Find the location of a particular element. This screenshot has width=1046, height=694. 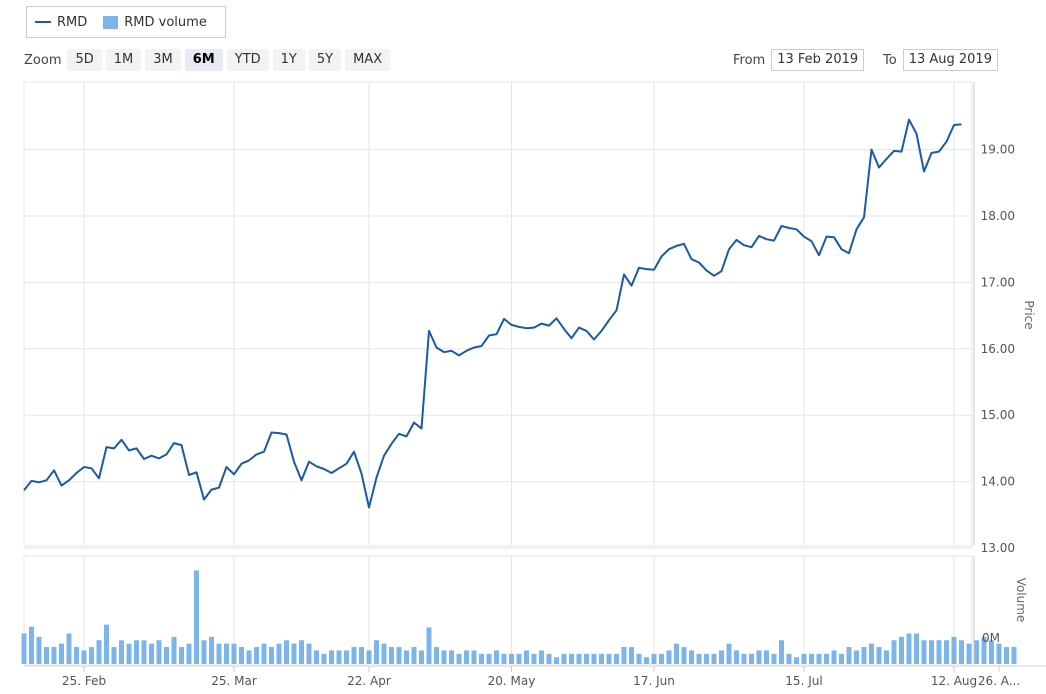

from-label: From is located at coordinates (749, 60).